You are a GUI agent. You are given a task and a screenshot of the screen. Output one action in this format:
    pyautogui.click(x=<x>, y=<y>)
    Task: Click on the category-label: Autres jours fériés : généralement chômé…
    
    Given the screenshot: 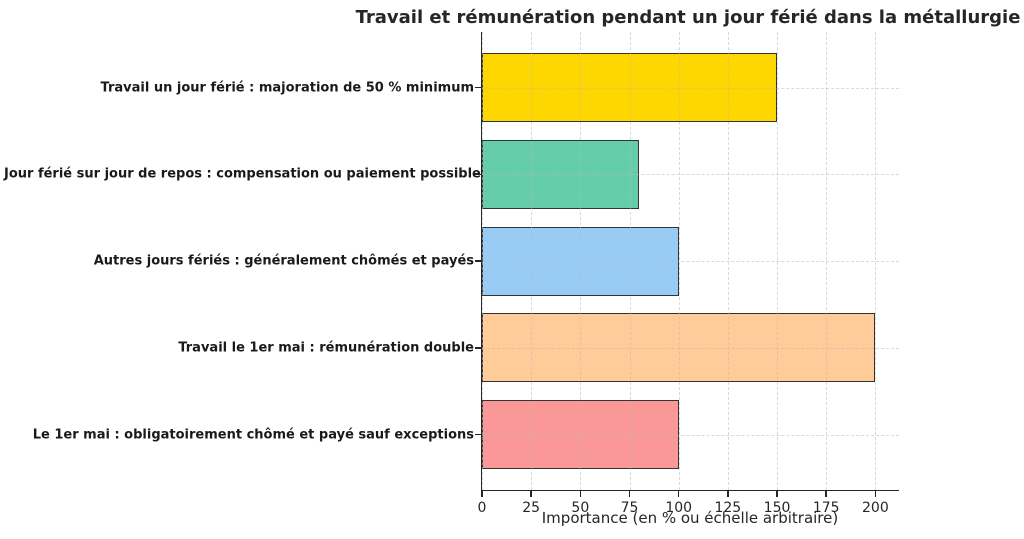 What is the action you would take?
    pyautogui.click(x=283, y=261)
    